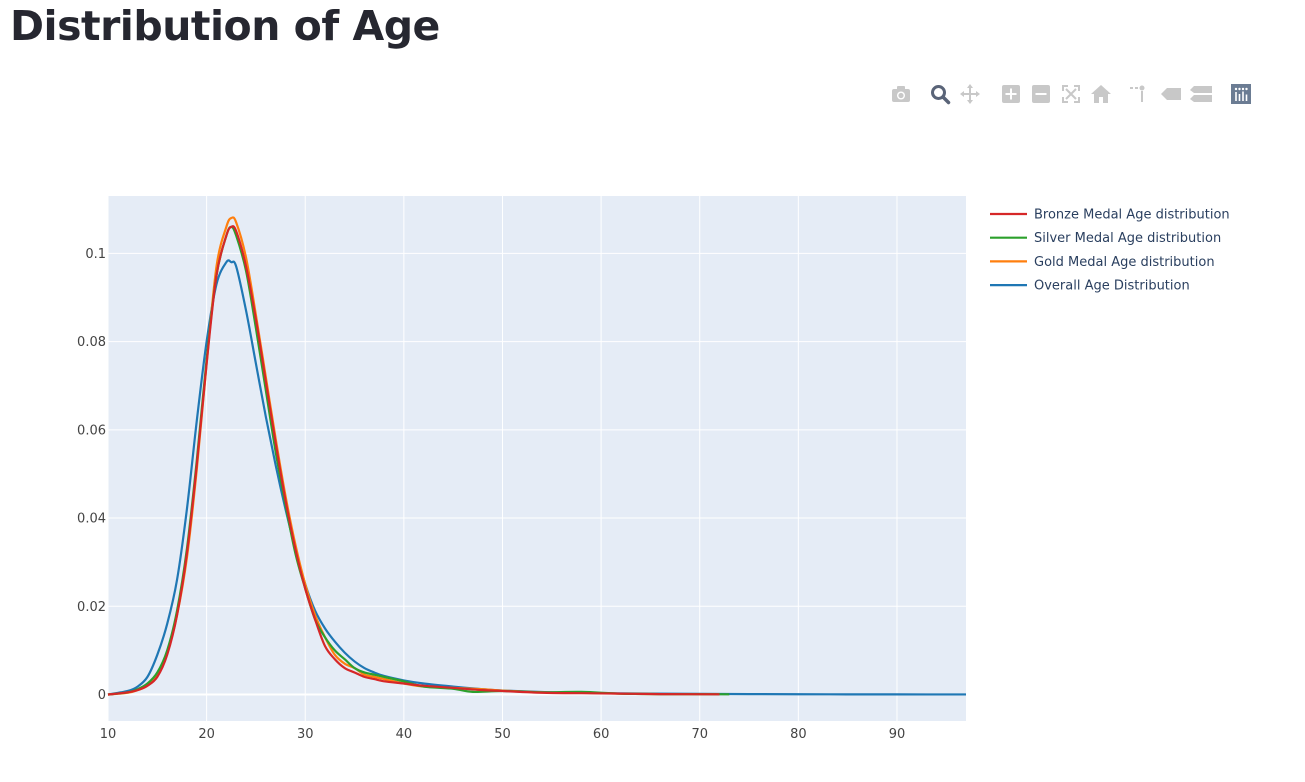  I want to click on y-tick-label: 0.02, so click(91, 607).